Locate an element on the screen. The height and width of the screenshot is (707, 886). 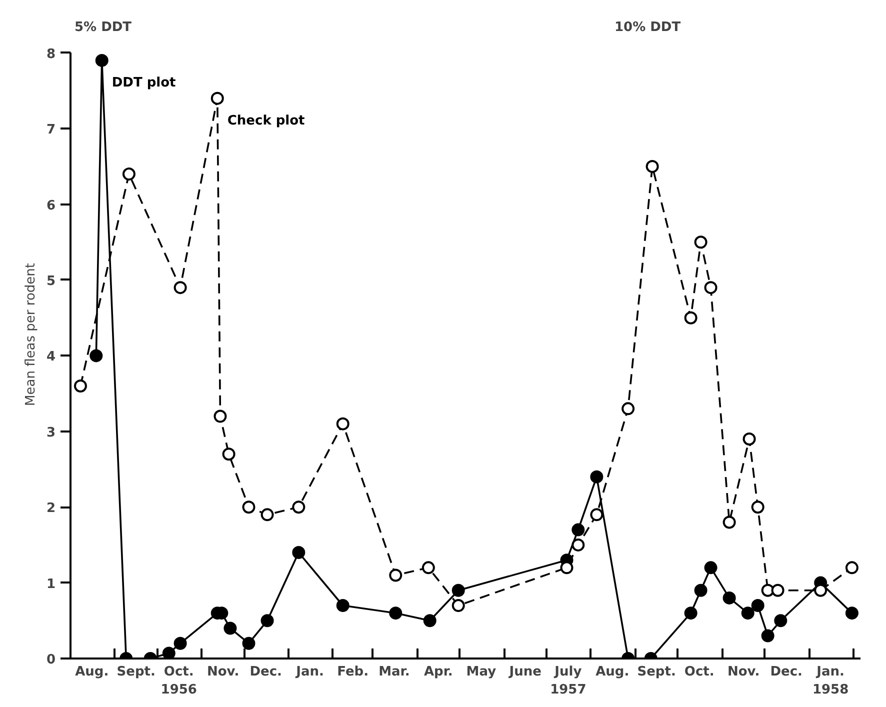
y-tick-label: 7 is located at coordinates (51, 130).